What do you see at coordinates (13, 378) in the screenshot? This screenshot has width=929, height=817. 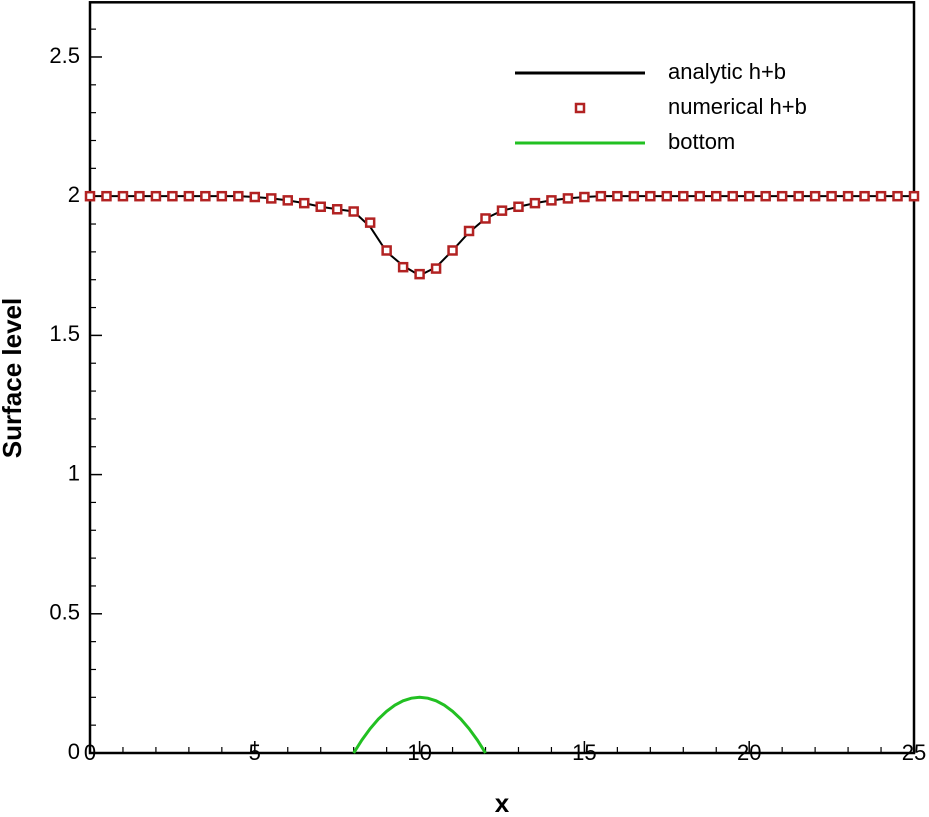 I see `y-axis-title: Surface level` at bounding box center [13, 378].